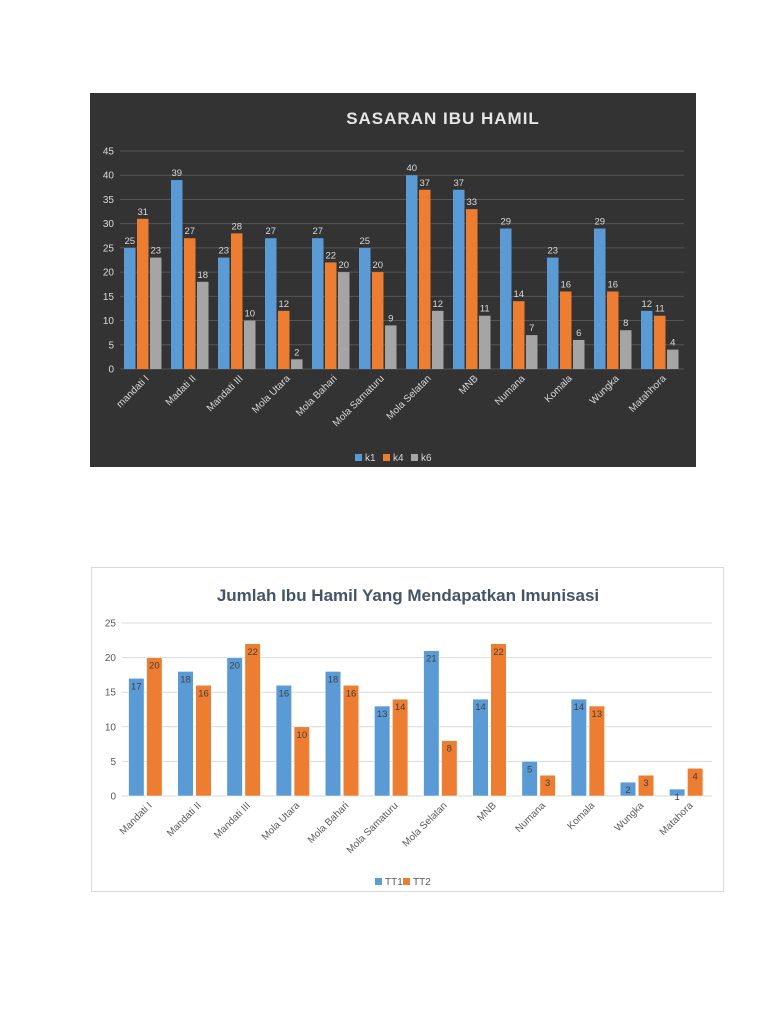 Image resolution: width=768 pixels, height=1024 pixels. Describe the element at coordinates (443, 118) in the screenshot. I see `chart-title: SASARAN IBU HAMIL` at that location.